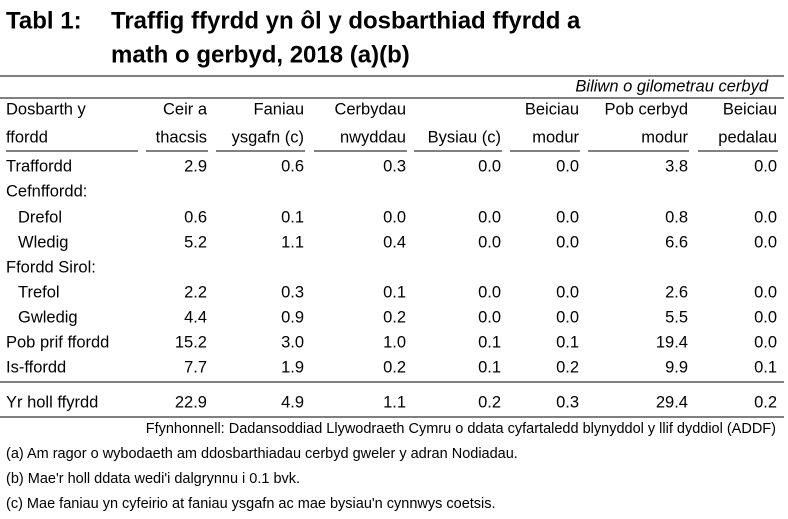 This screenshot has height=519, width=788. What do you see at coordinates (185, 109) in the screenshot?
I see `column-header: Ceir a` at bounding box center [185, 109].